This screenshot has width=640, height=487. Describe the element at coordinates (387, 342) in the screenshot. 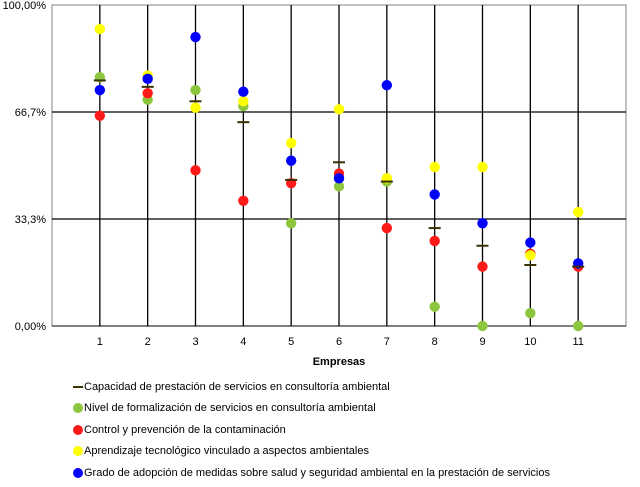

I see `x-tick-label: 7` at that location.